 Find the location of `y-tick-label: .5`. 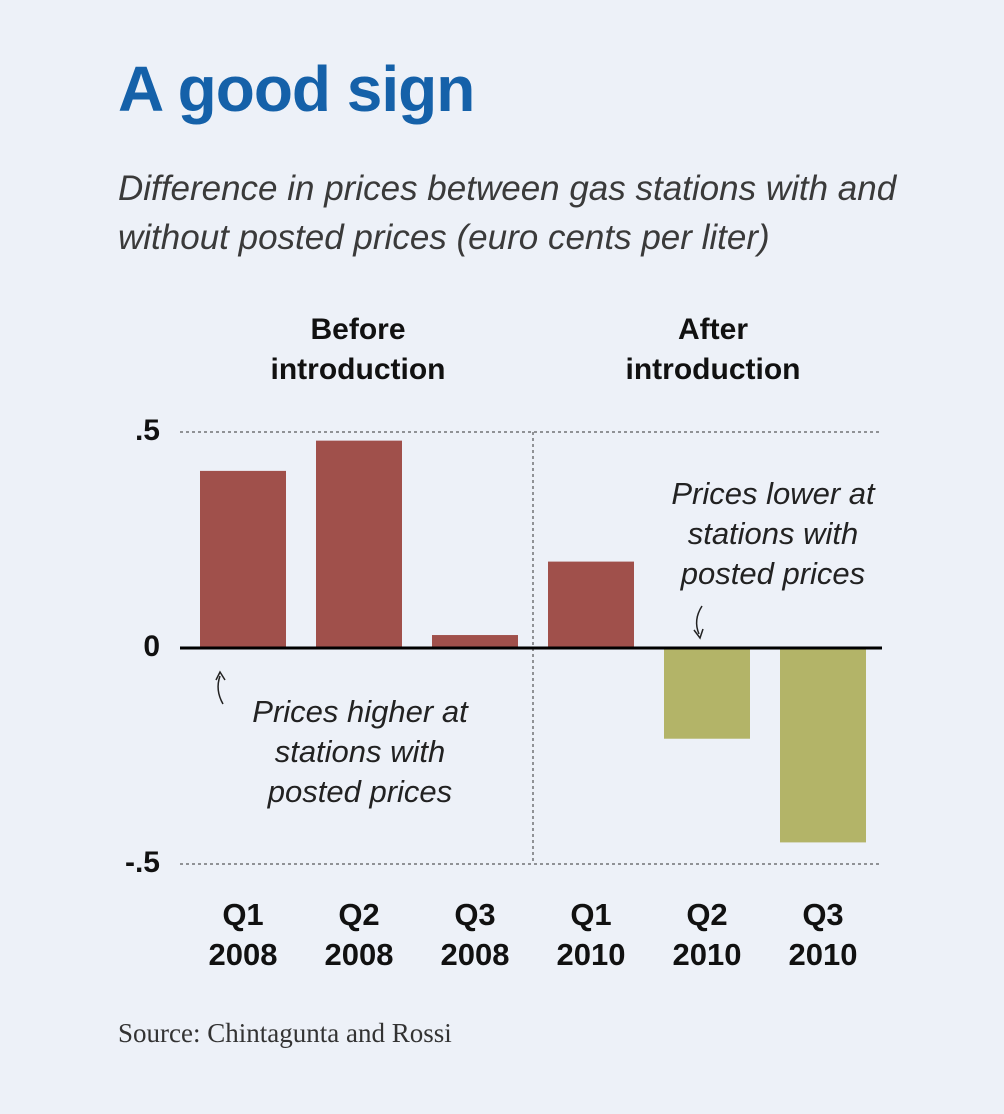

y-tick-label: .5 is located at coordinates (147, 430).